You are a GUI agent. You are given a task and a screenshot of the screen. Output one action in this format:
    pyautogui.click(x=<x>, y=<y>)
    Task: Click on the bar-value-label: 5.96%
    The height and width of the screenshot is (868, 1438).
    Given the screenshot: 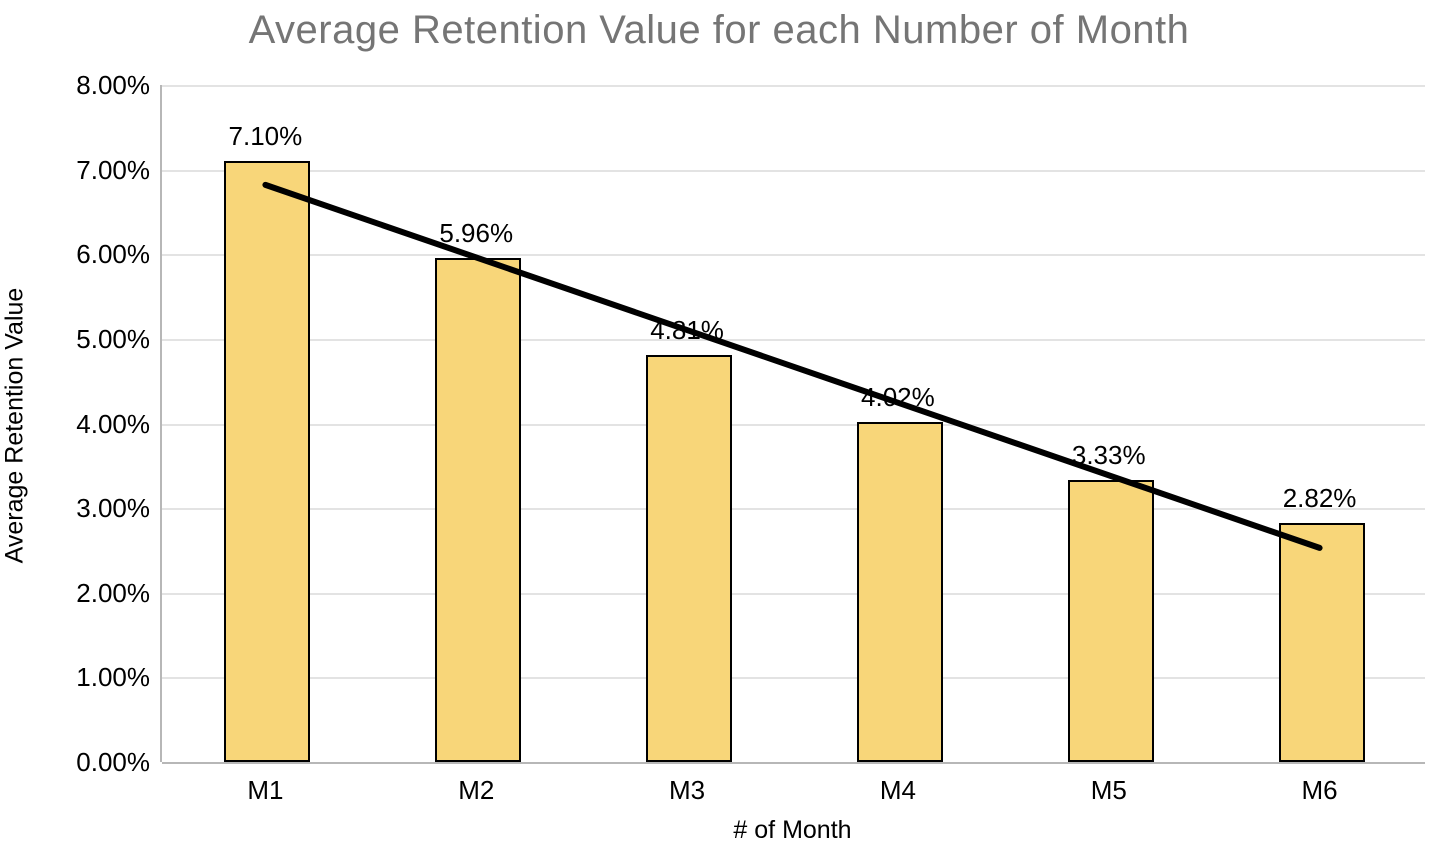 What is the action you would take?
    pyautogui.click(x=476, y=232)
    